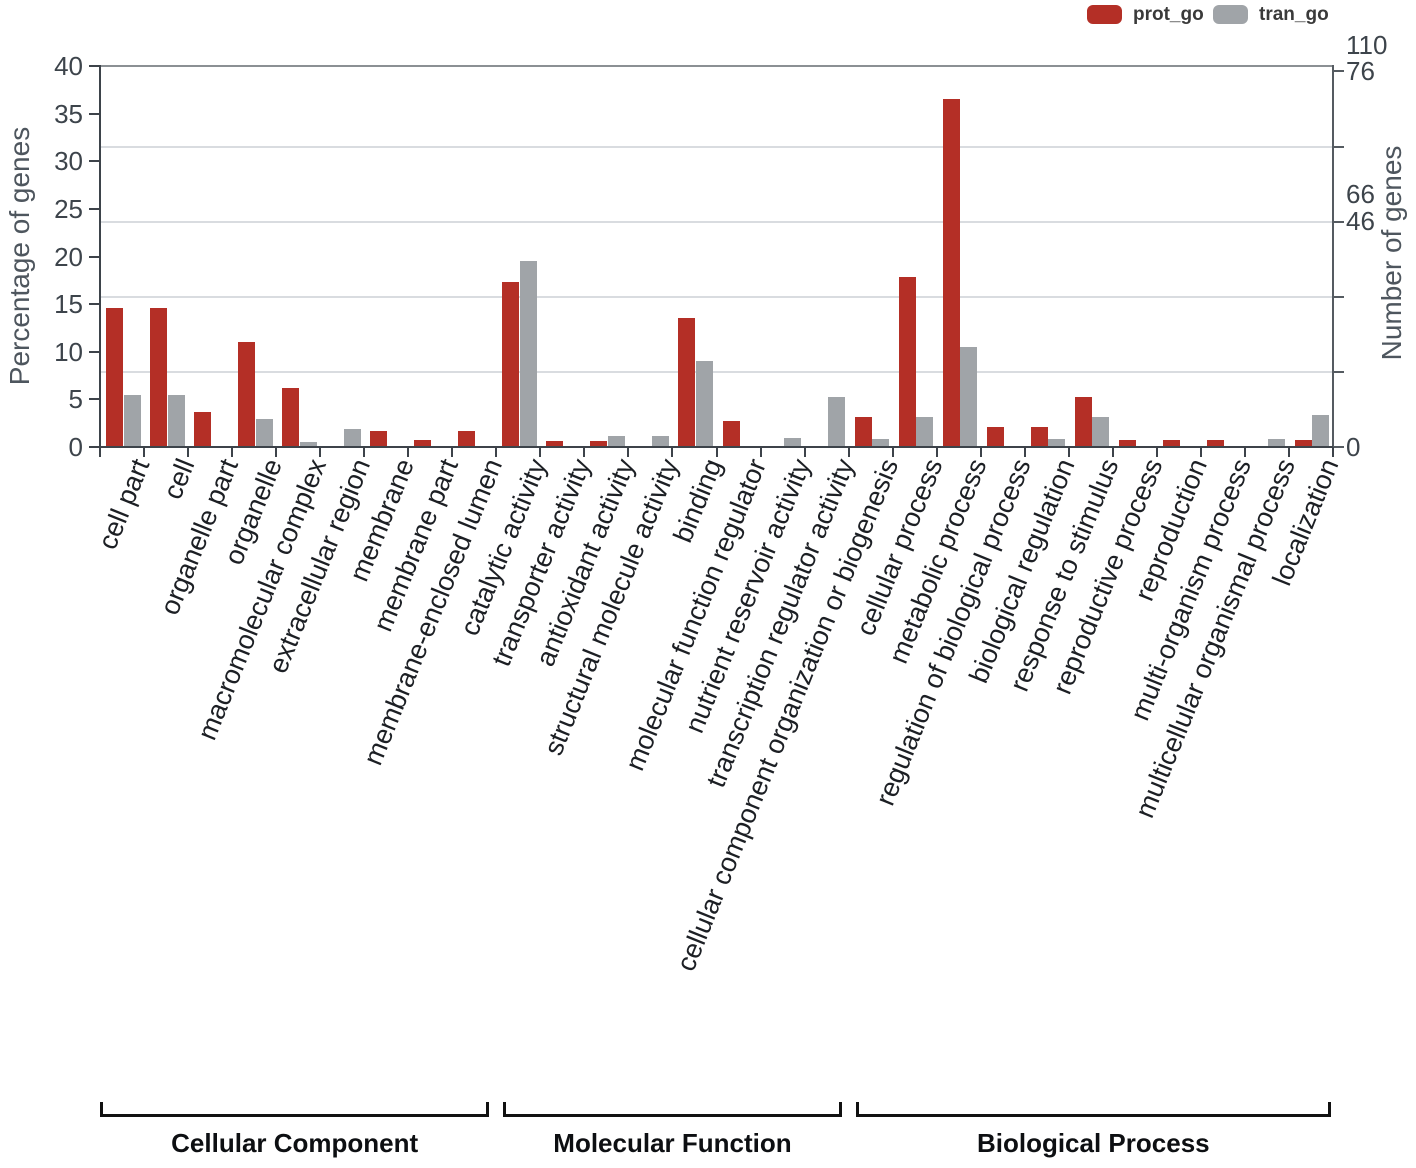  Describe the element at coordinates (1333, 256) in the screenshot. I see `right-axis-line` at that location.